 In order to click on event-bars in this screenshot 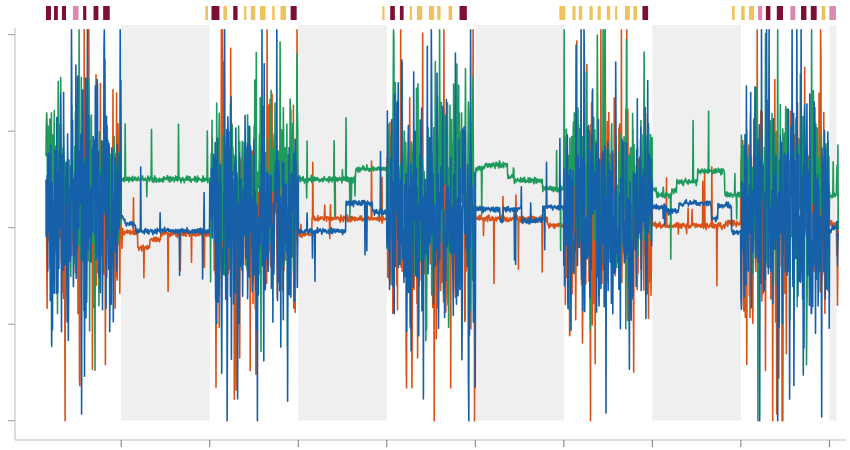, I will do `click(440, 13)`.